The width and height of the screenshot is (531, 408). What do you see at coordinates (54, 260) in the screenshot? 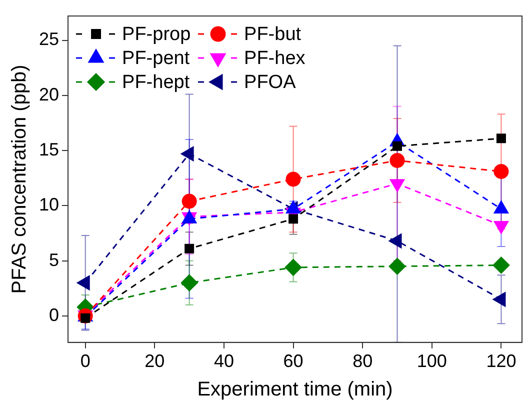
I see `y-tick-label: 5` at bounding box center [54, 260].